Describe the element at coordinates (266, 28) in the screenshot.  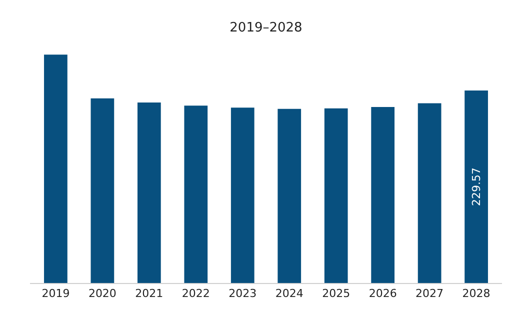
I see `chart-title: 2019–2028` at that location.